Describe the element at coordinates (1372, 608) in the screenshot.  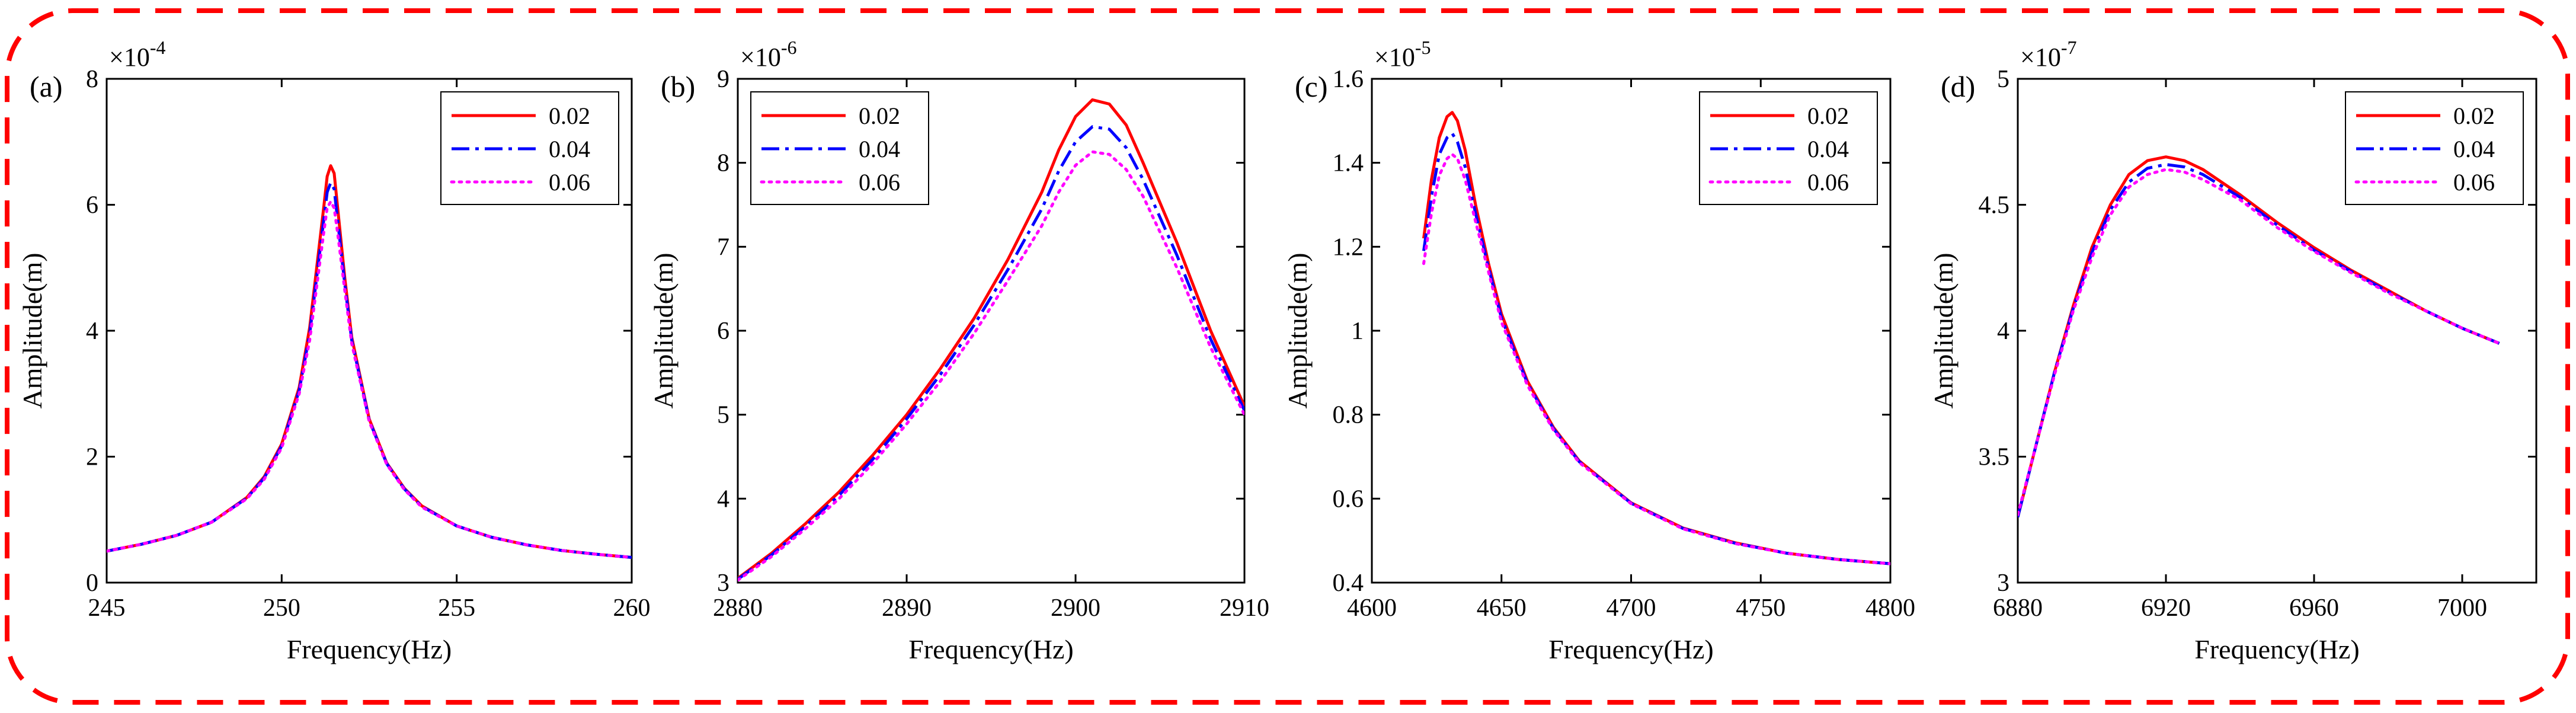
I see `x-tick-label: 4600` at that location.